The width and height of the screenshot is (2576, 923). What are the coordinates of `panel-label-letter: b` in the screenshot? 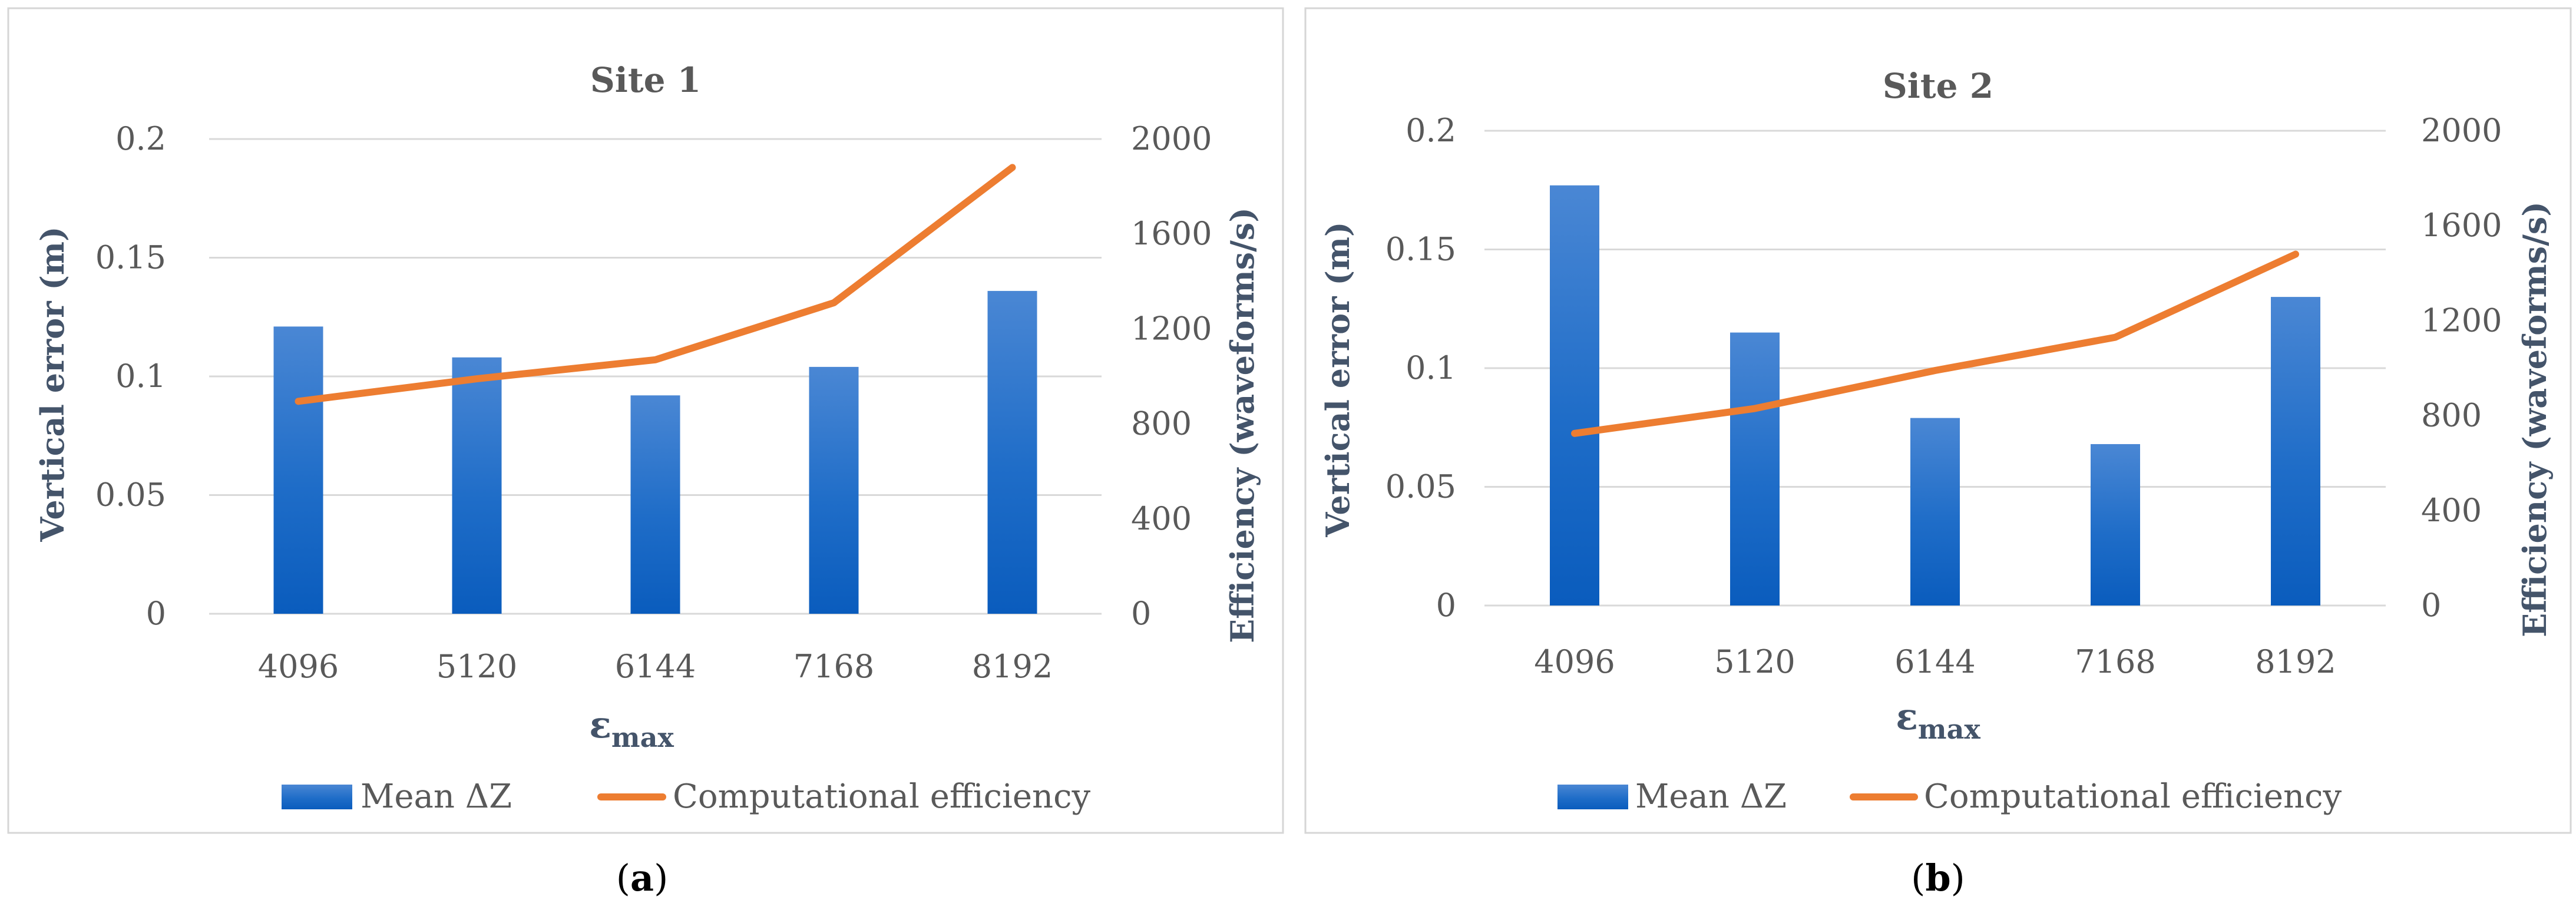 It's located at (1937, 877).